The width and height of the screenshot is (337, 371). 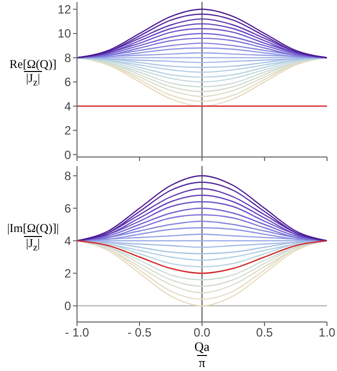 What do you see at coordinates (265, 333) in the screenshot?
I see `x-tick-label: 0.5` at bounding box center [265, 333].